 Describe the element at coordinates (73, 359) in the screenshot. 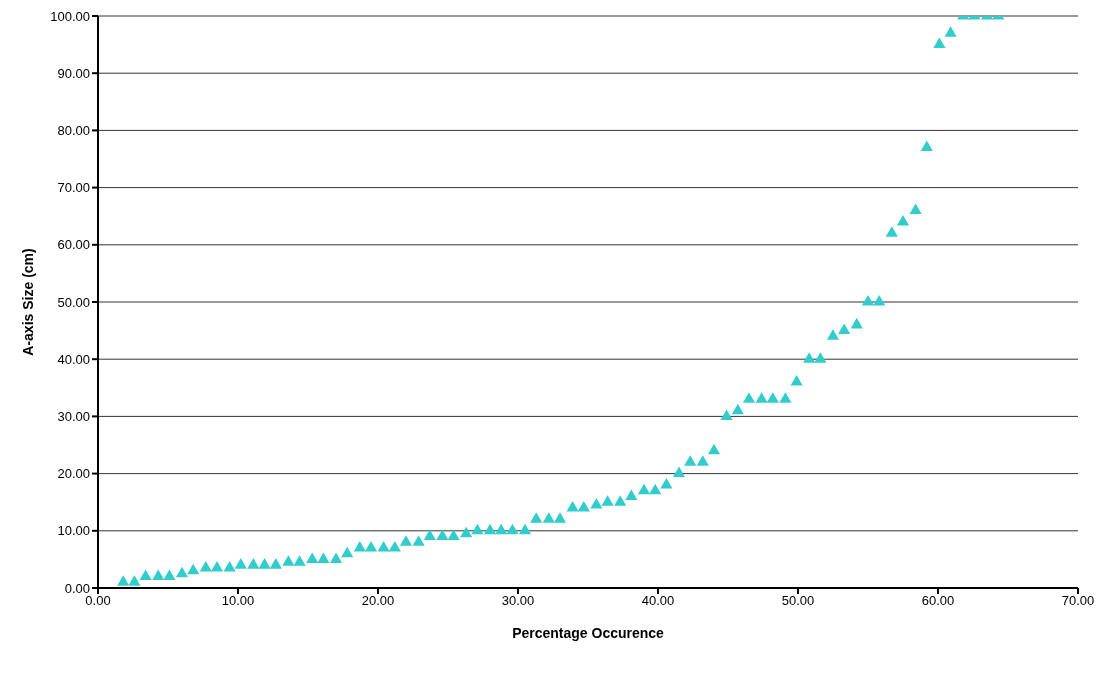

I see `y-tick-label: 40.00` at that location.